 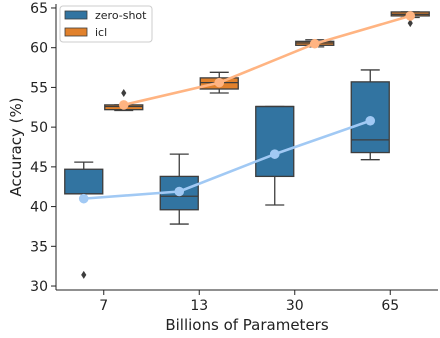 What do you see at coordinates (39, 247) in the screenshot?
I see `y-tick-label-35: 35` at bounding box center [39, 247].